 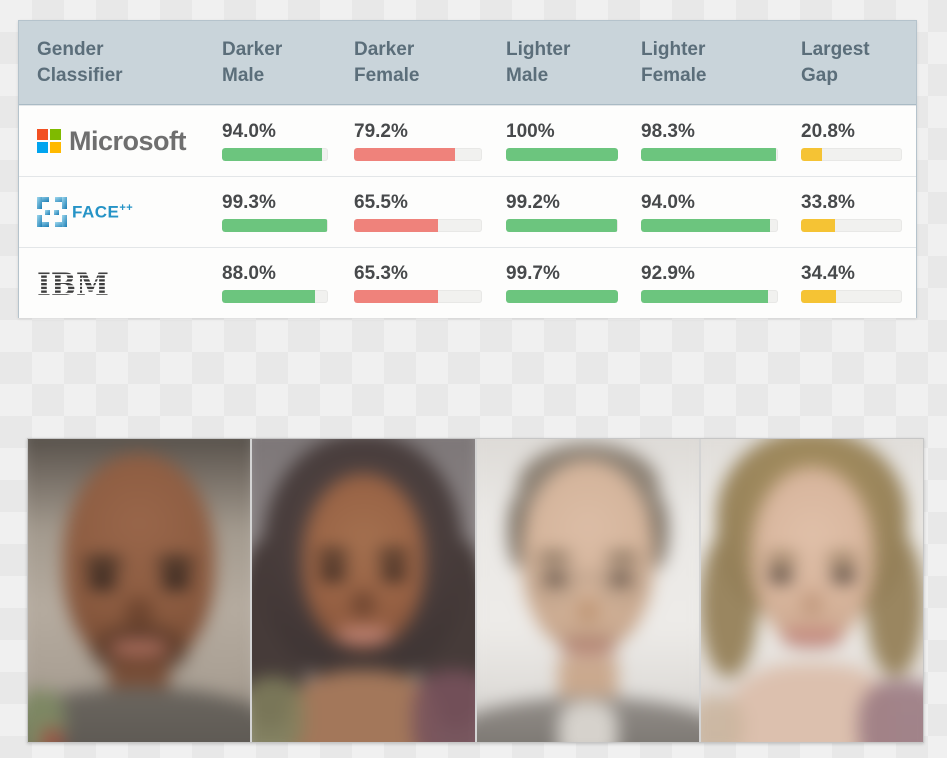 What do you see at coordinates (811, 590) in the screenshot?
I see `lighter-female-average-face` at bounding box center [811, 590].